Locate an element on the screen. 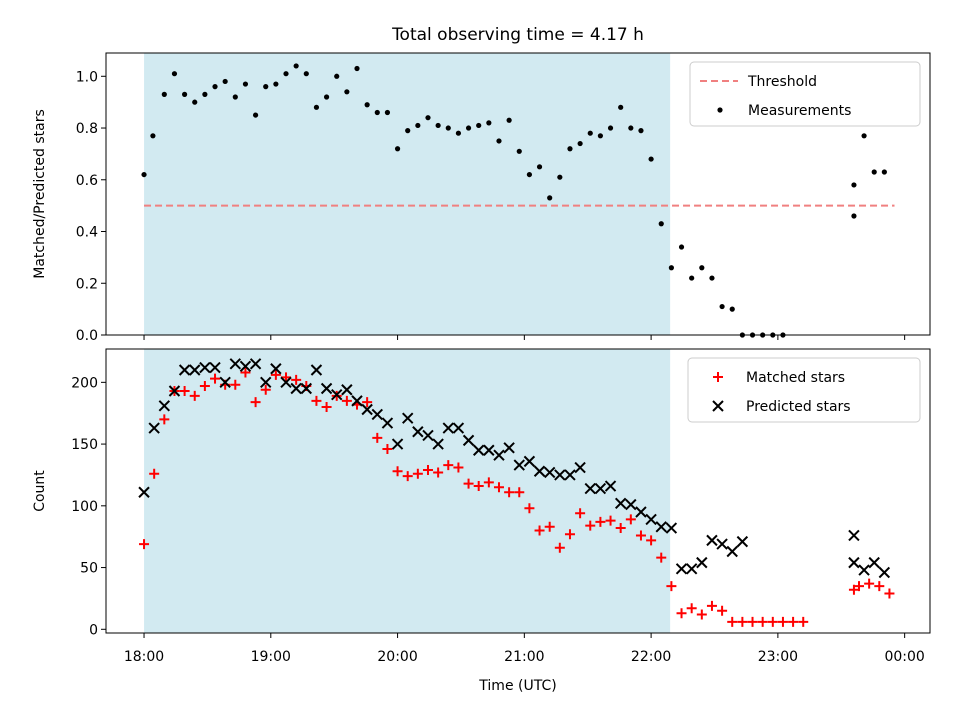  y-tick-label: 50 is located at coordinates (89, 569).